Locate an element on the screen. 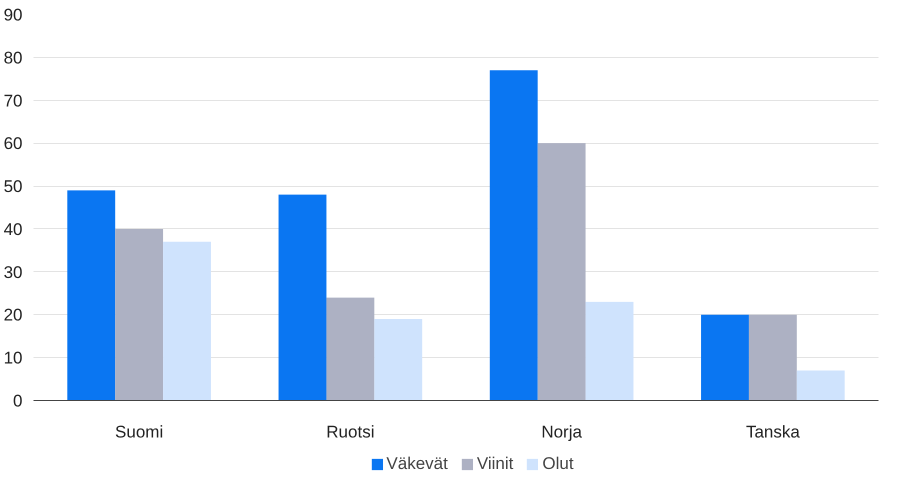 This screenshot has height=500, width=915. legend-label: Olut is located at coordinates (558, 464).